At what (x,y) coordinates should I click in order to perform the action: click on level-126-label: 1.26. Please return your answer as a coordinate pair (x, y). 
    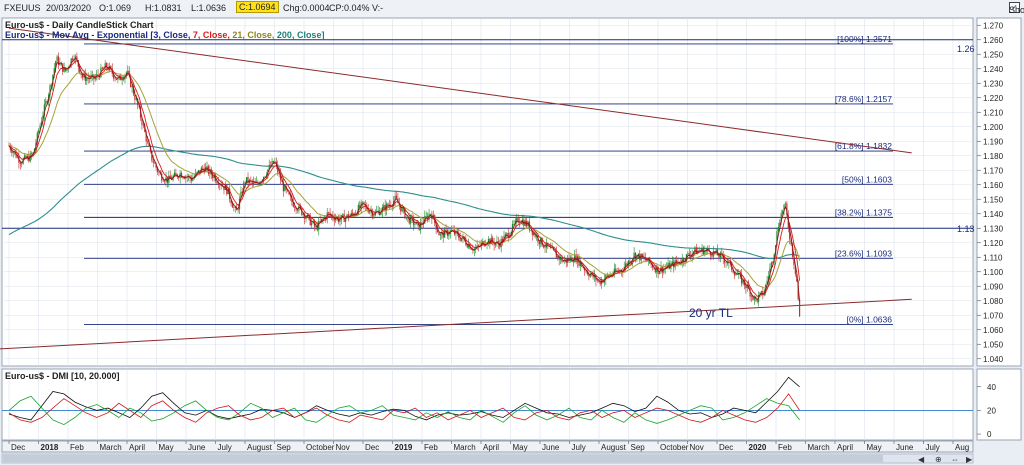
    Looking at the image, I should click on (966, 49).